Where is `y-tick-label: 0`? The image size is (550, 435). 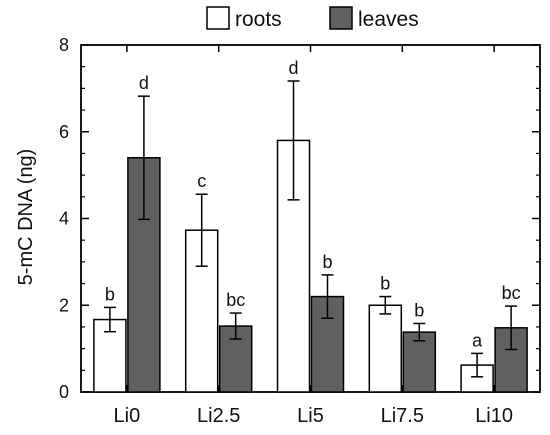 y-tick-label: 0 is located at coordinates (64, 392).